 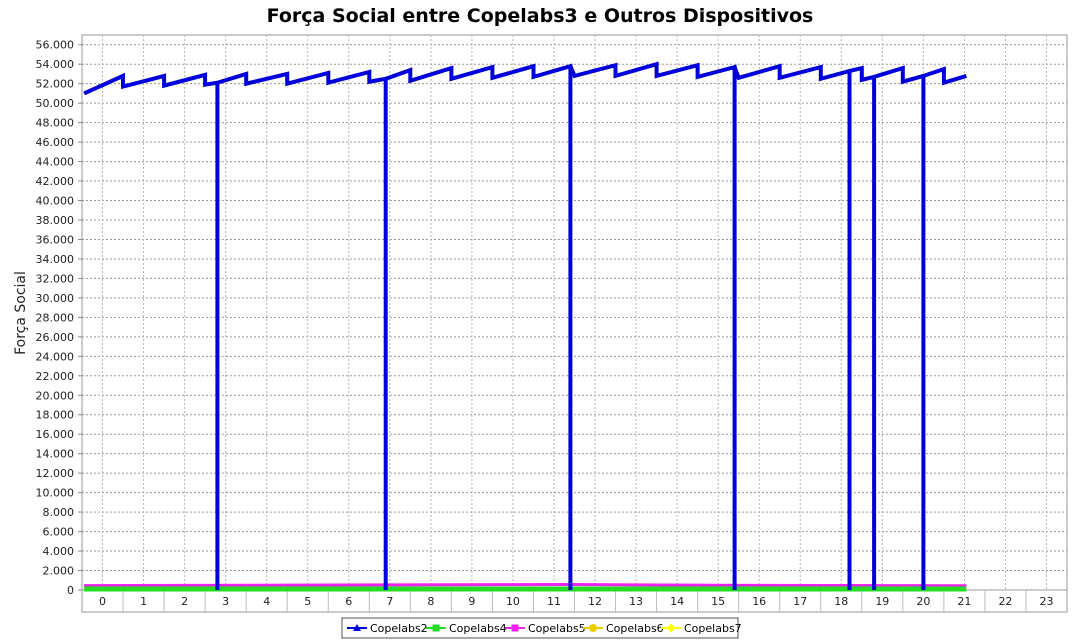 I want to click on x-tick-label: 6, so click(x=348, y=601).